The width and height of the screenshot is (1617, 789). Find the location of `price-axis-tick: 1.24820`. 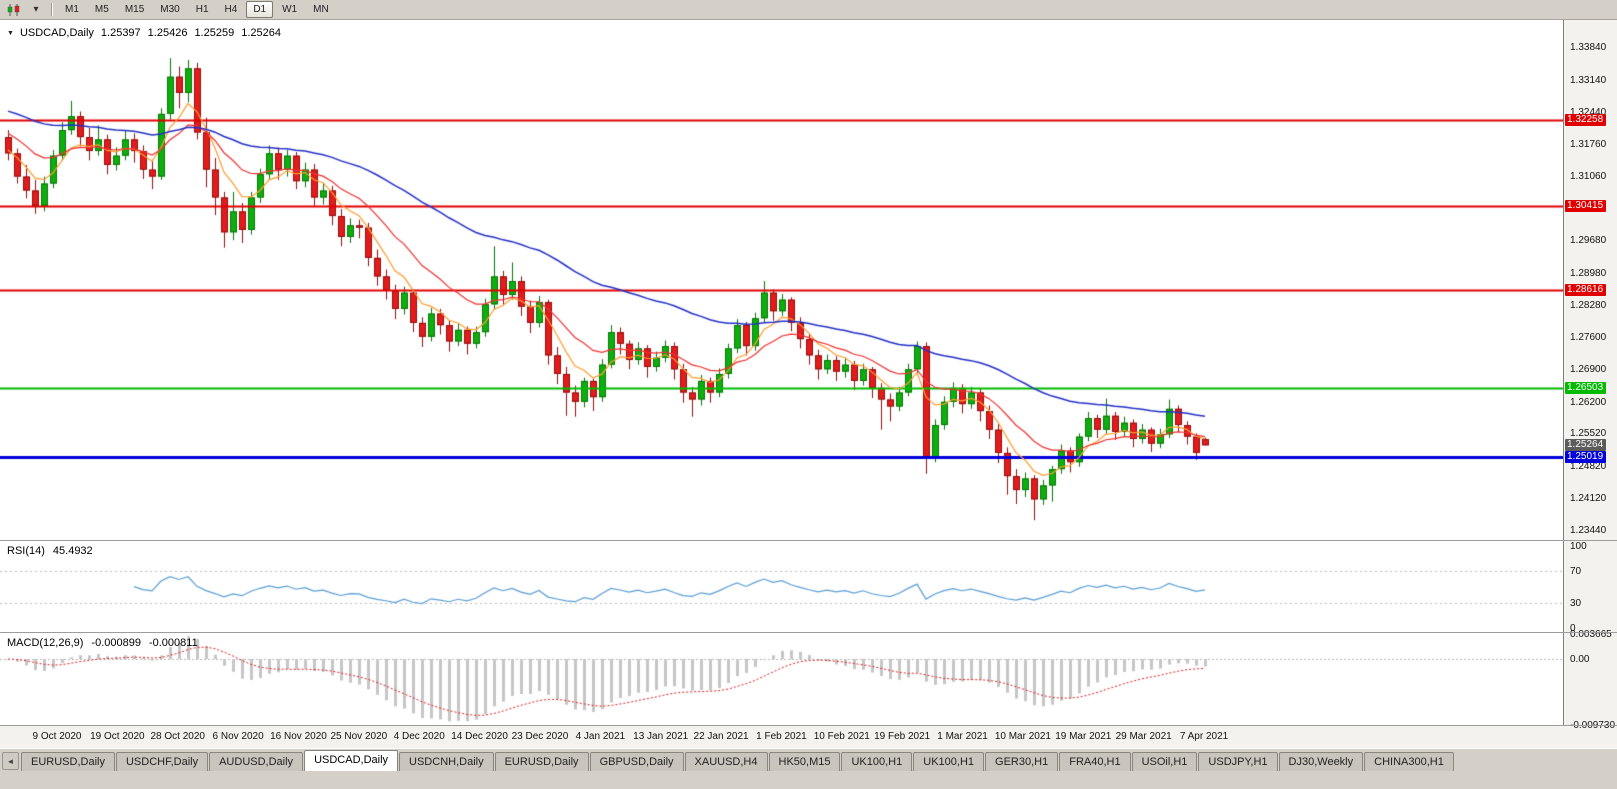

price-axis-tick: 1.24820 is located at coordinates (1588, 466).